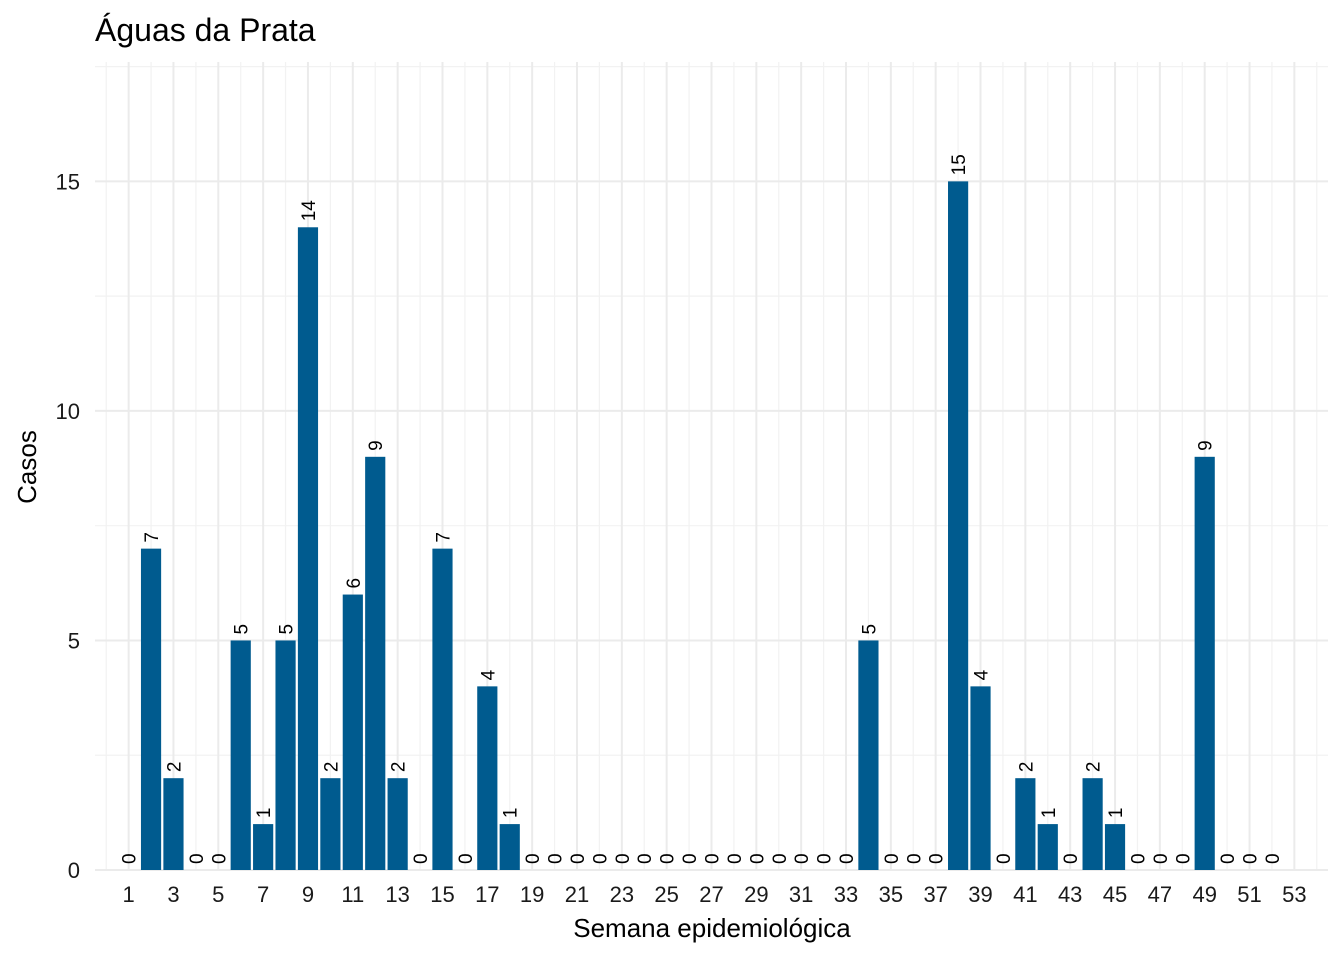 This screenshot has width=1344, height=960. Describe the element at coordinates (308, 894) in the screenshot. I see `x-tick-label: 9` at that location.